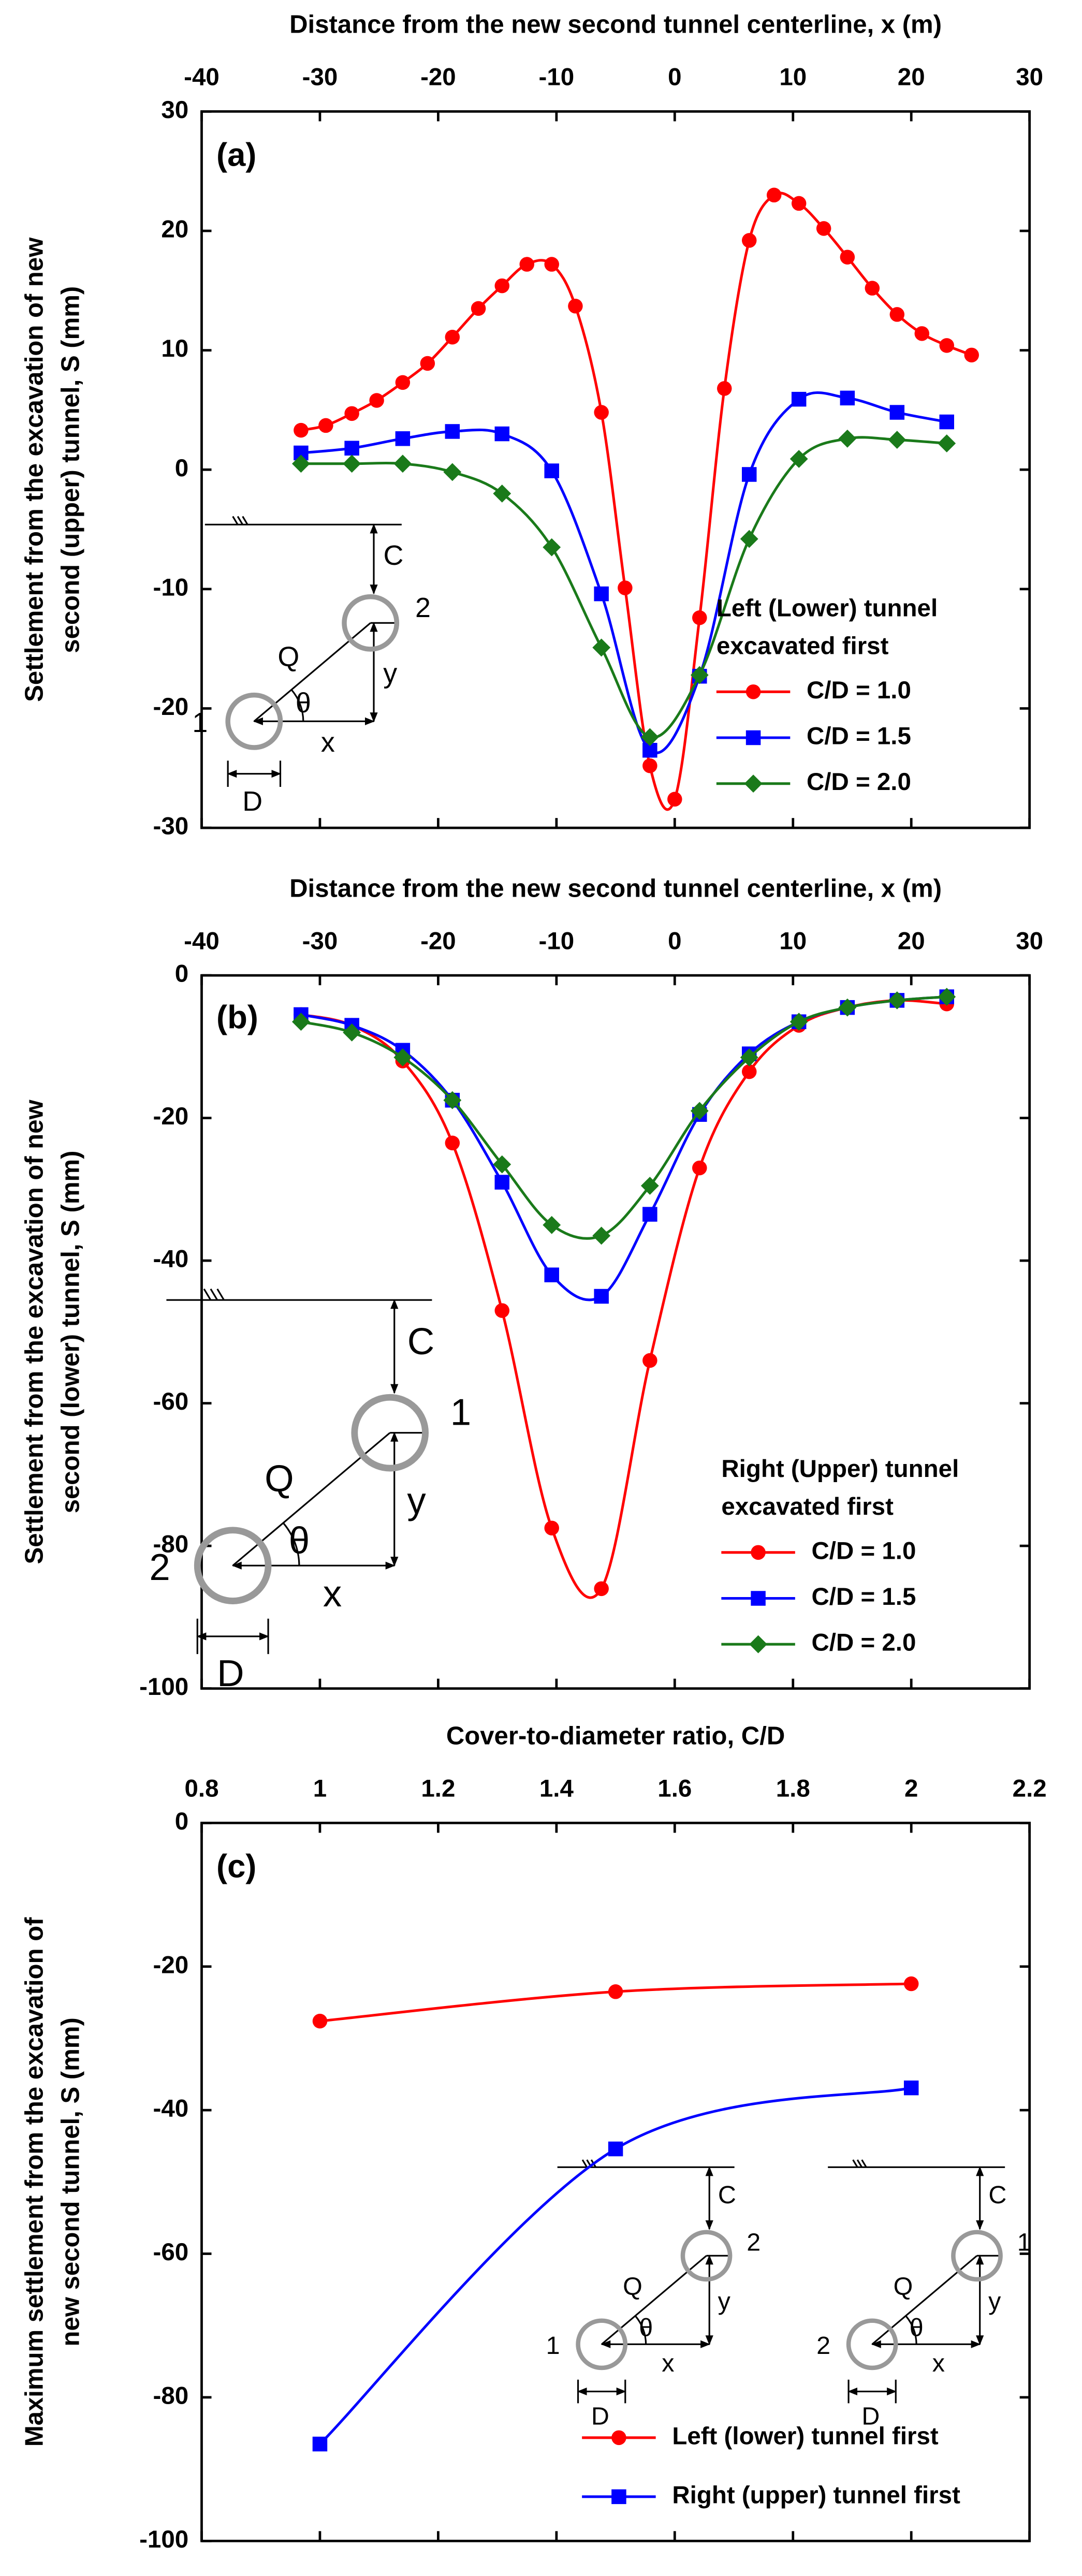 The image size is (1082, 2576). What do you see at coordinates (615, 1736) in the screenshot?
I see `x-axis-title: Cover-to-diameter ratio, C/D` at bounding box center [615, 1736].